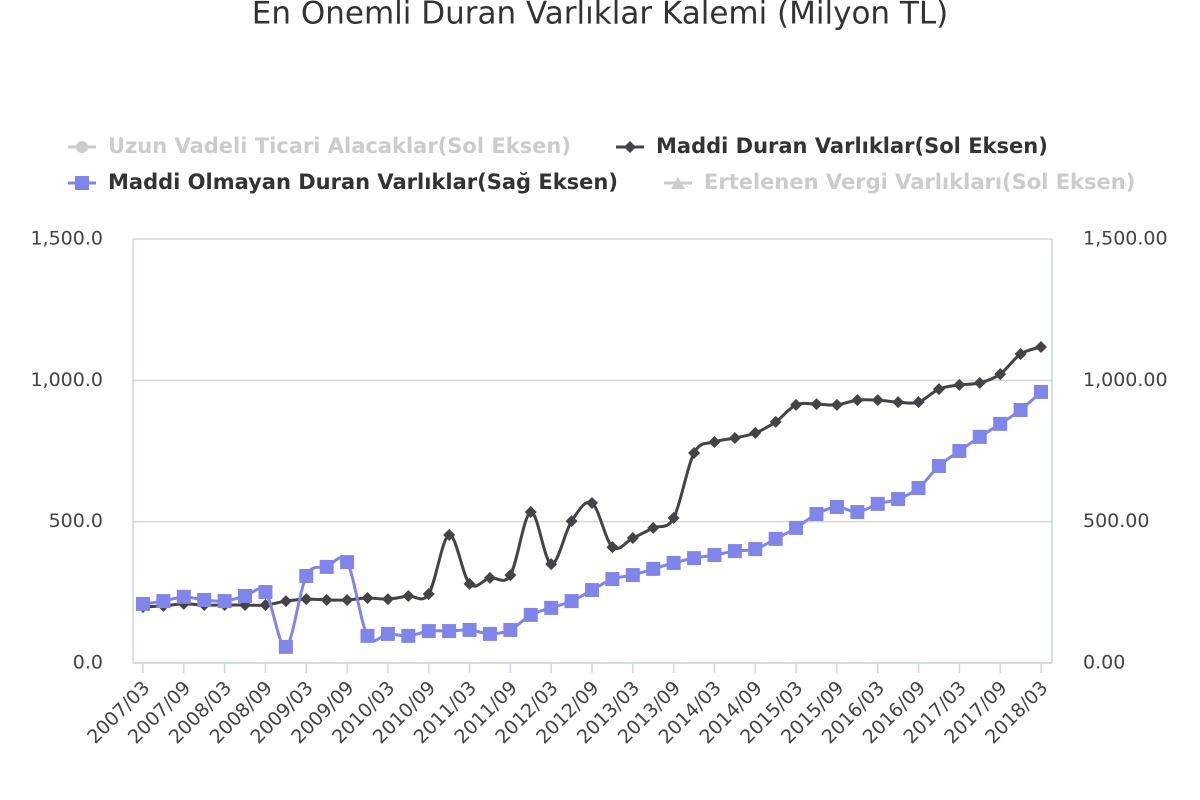  I want to click on y-tick-label: 1,500.0, so click(66, 239).